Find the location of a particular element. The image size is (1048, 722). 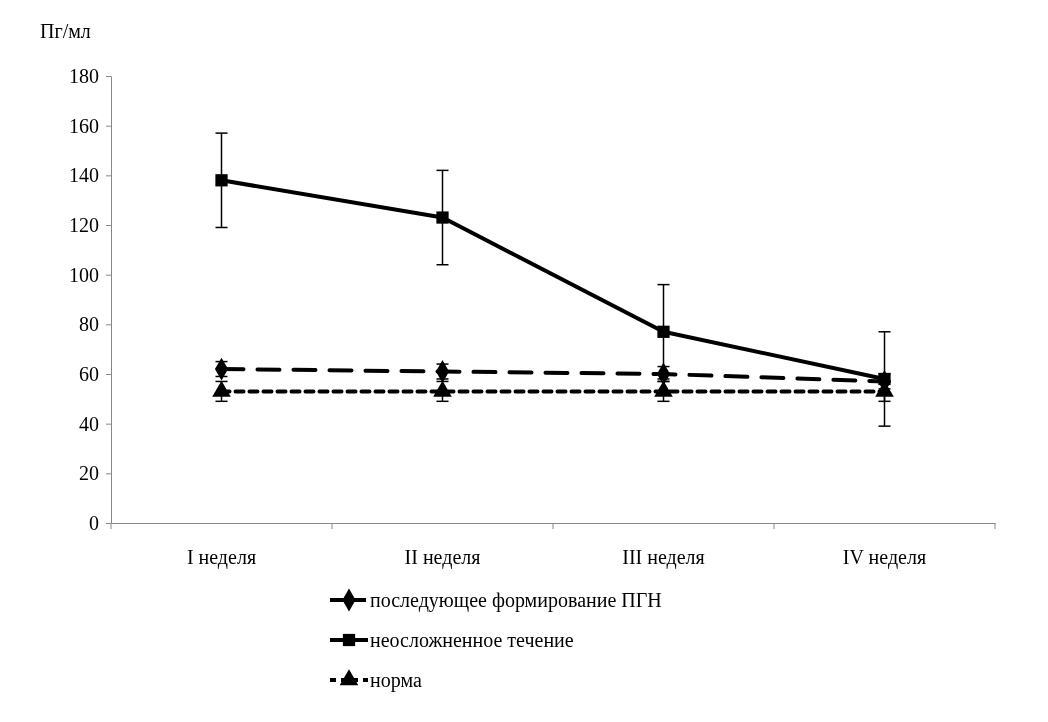

x-tick-label: IV неделя is located at coordinates (884, 557).